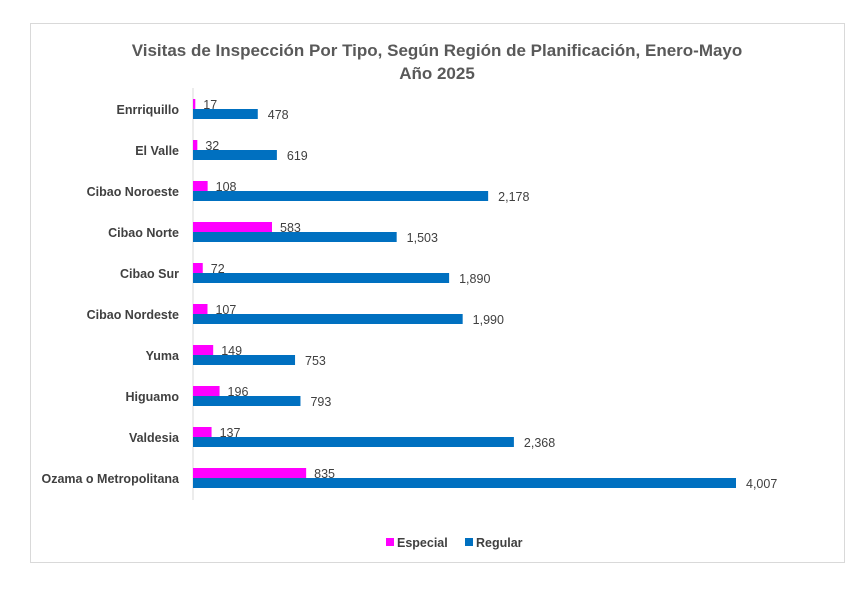  I want to click on data-label-especial: 137, so click(230, 433).